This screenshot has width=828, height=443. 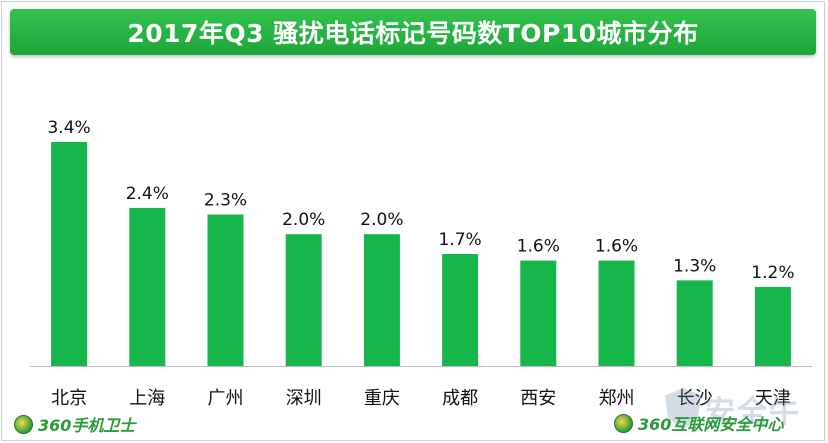 I want to click on data-label: 1.2%, so click(x=772, y=273).